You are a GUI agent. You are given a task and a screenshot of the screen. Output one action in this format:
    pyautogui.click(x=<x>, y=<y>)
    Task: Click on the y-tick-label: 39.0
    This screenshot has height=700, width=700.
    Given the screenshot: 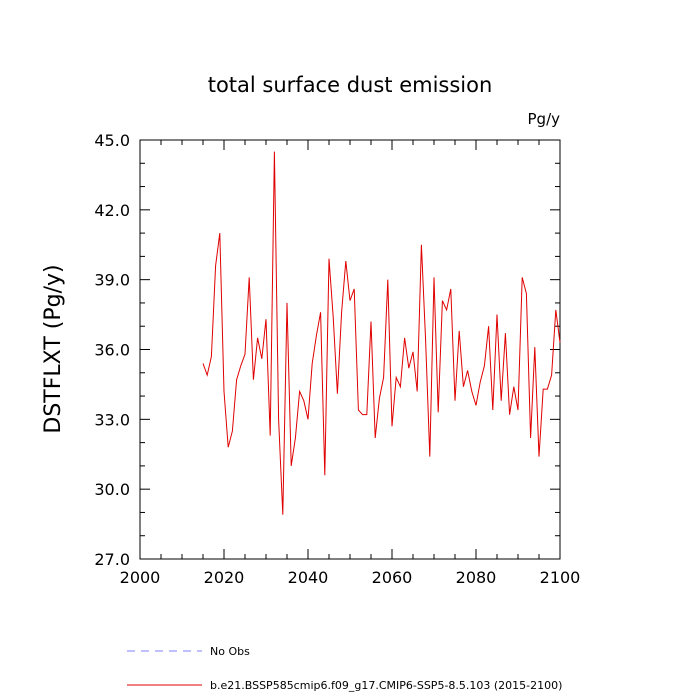 What is the action you would take?
    pyautogui.click(x=112, y=280)
    